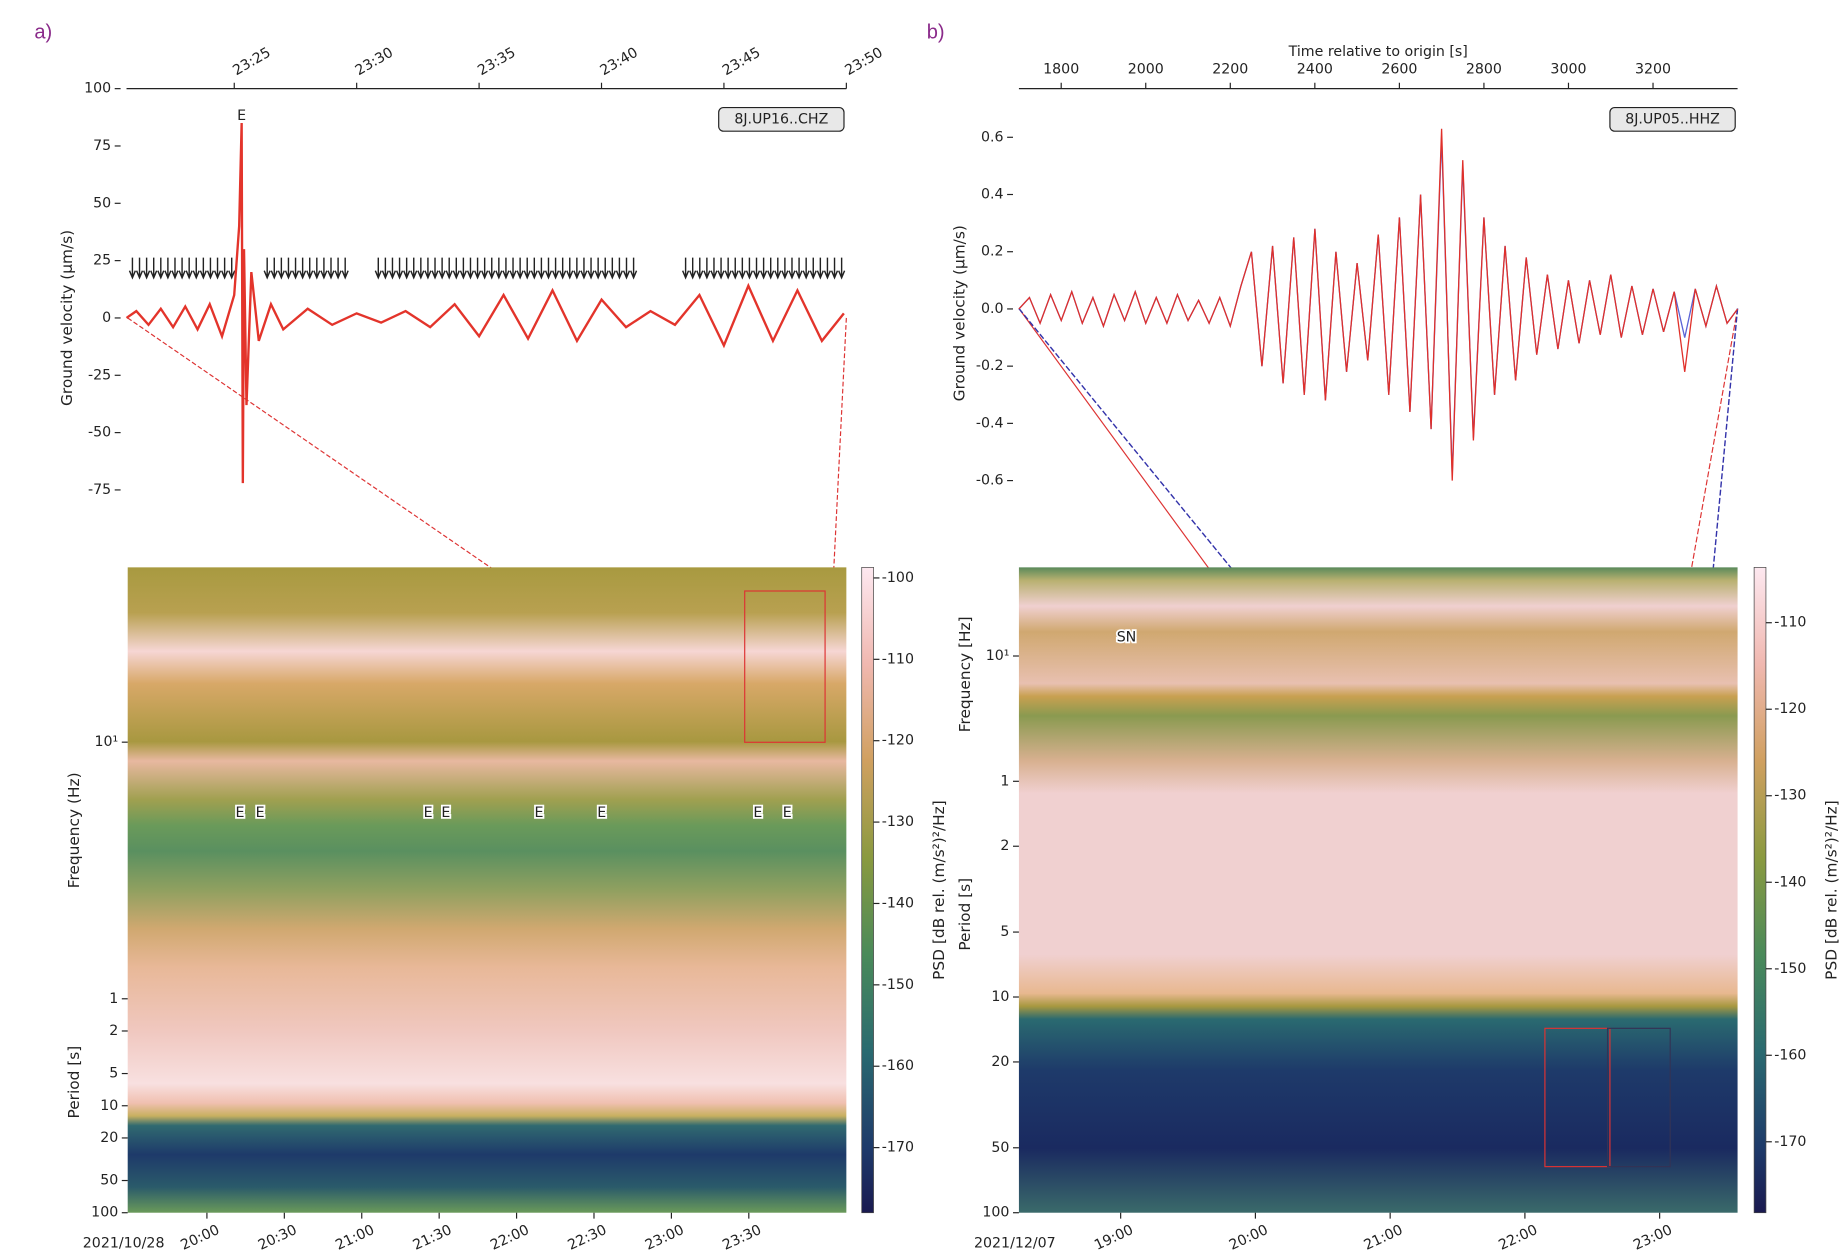  Describe the element at coordinates (992, 252) in the screenshot. I see `y-tick-label: 0.2` at that location.